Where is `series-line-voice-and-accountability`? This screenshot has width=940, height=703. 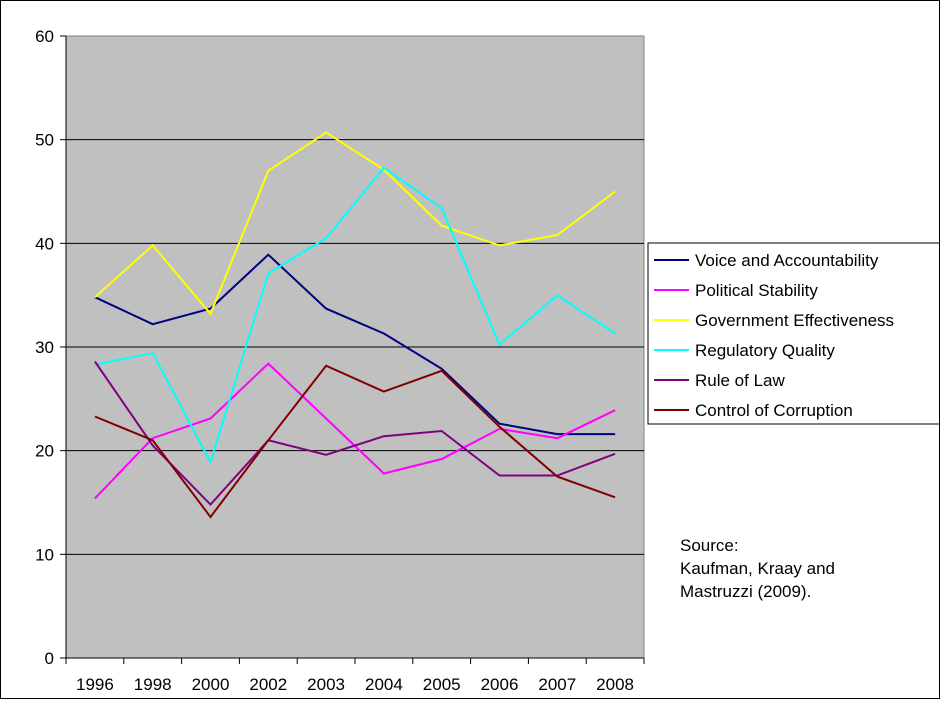
series-line-voice-and-accountability is located at coordinates (355, 344).